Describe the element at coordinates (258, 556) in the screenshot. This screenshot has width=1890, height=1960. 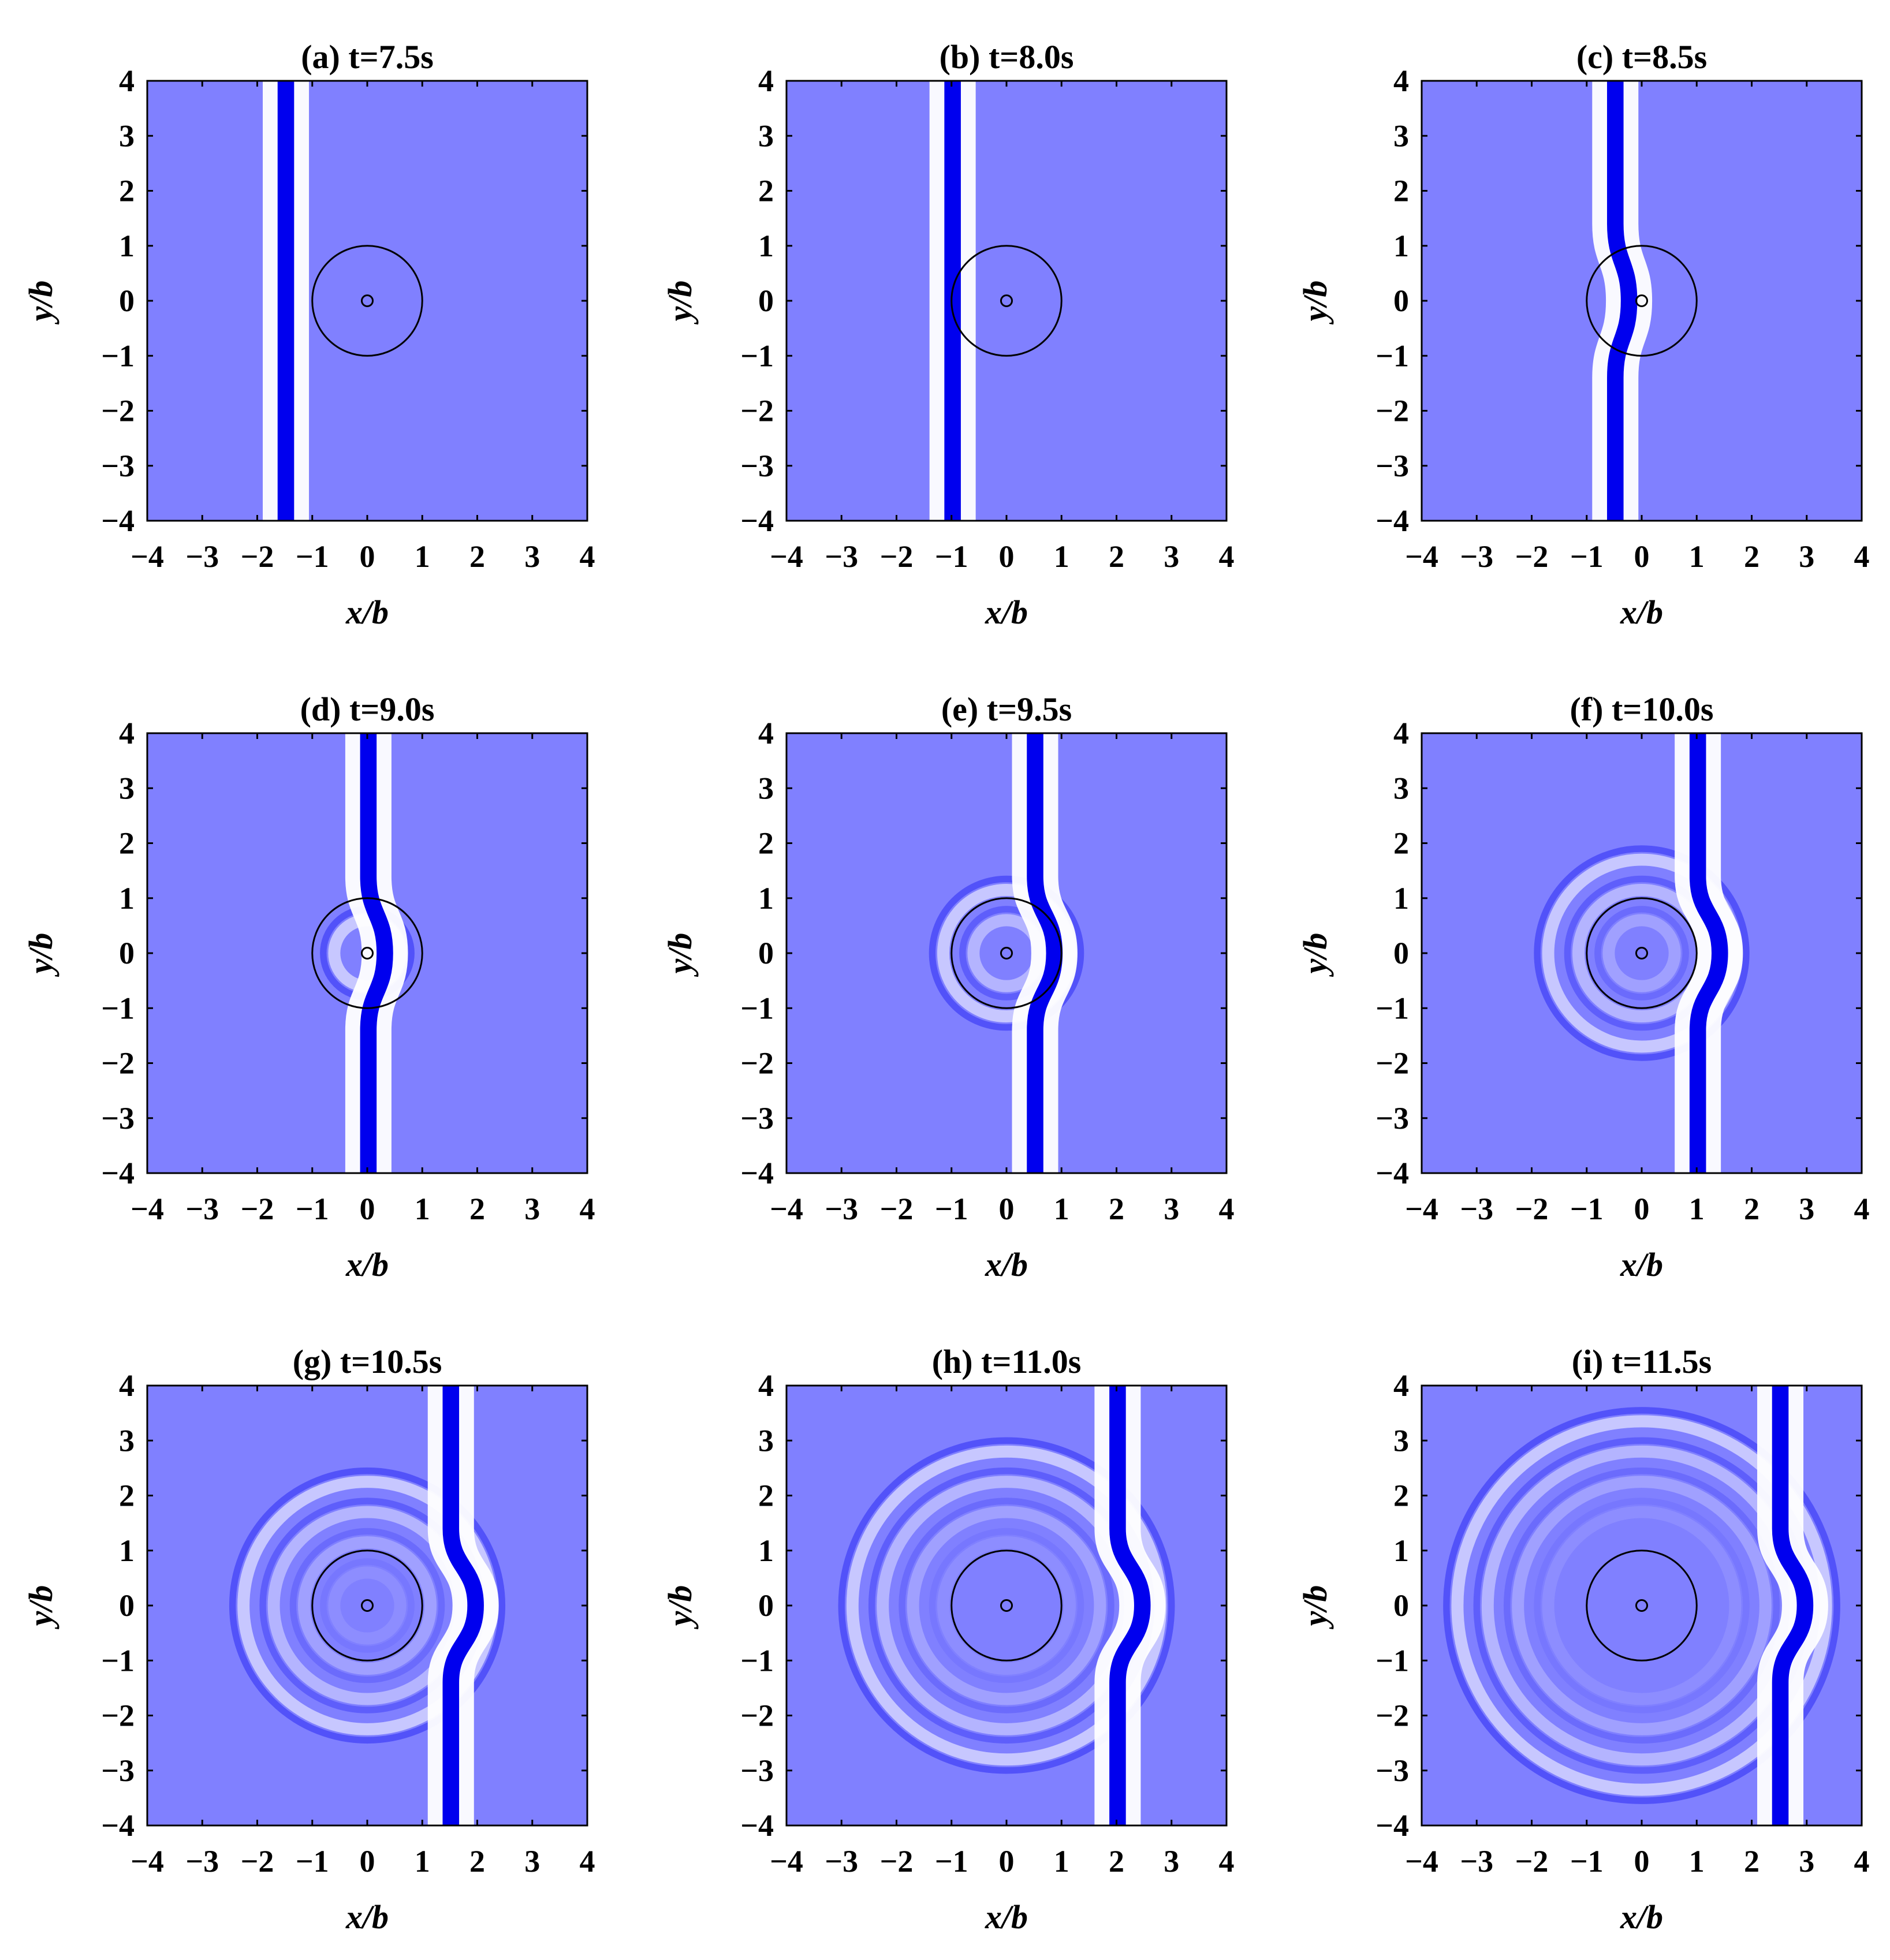
I see `x-tick-label: −2` at that location.